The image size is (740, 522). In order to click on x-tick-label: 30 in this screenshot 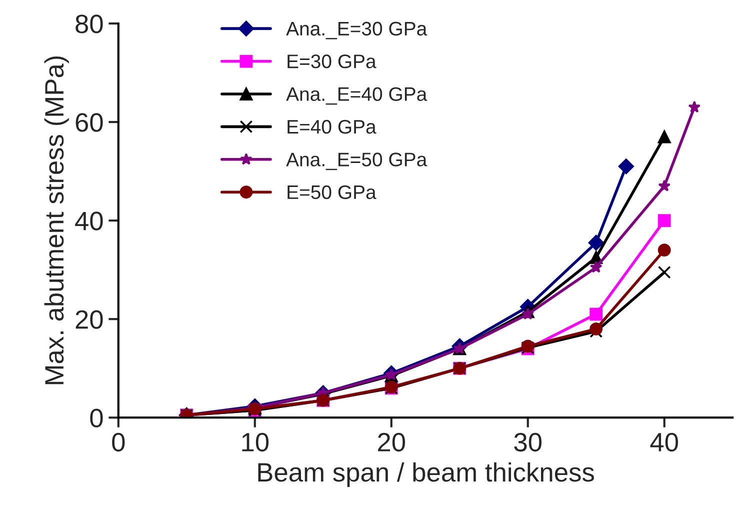, I will do `click(528, 442)`.